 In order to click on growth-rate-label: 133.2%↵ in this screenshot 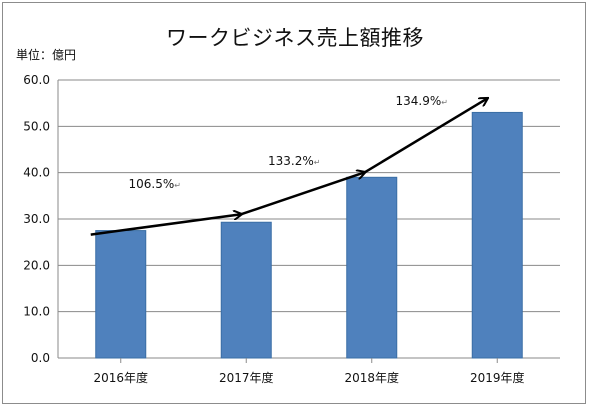, I will do `click(294, 161)`.